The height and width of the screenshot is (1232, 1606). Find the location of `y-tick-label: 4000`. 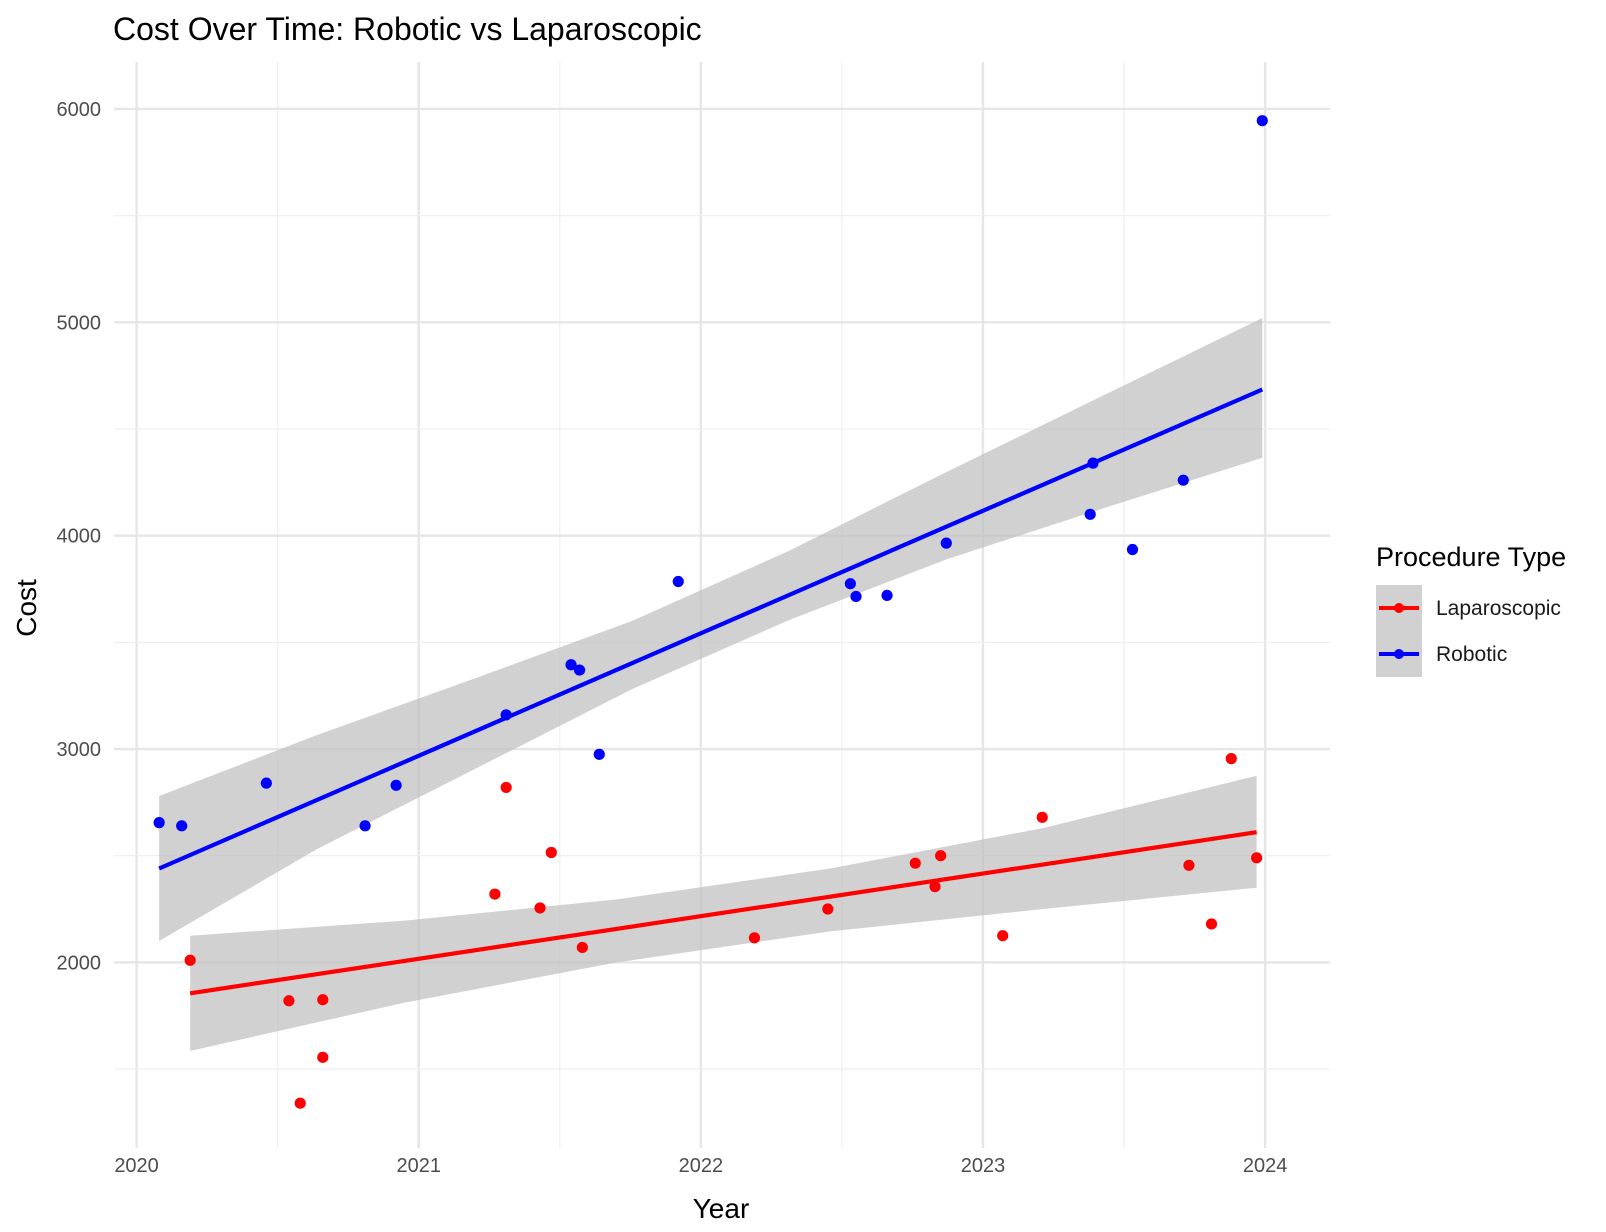

y-tick-label: 4000 is located at coordinates (79, 537).